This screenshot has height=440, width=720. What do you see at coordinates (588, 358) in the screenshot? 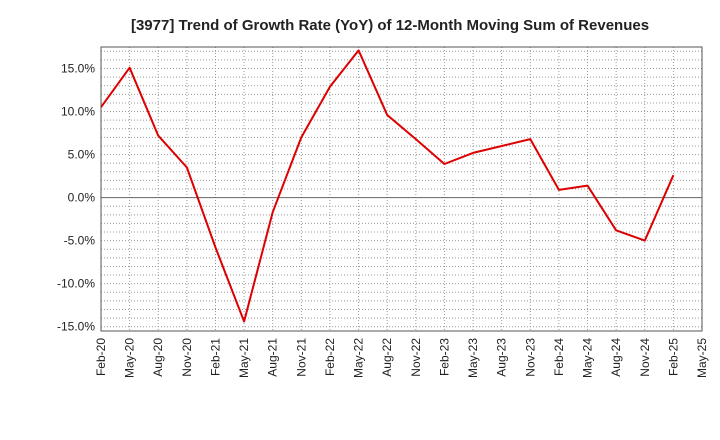
I see `x-tick-label: May-24` at bounding box center [588, 358].